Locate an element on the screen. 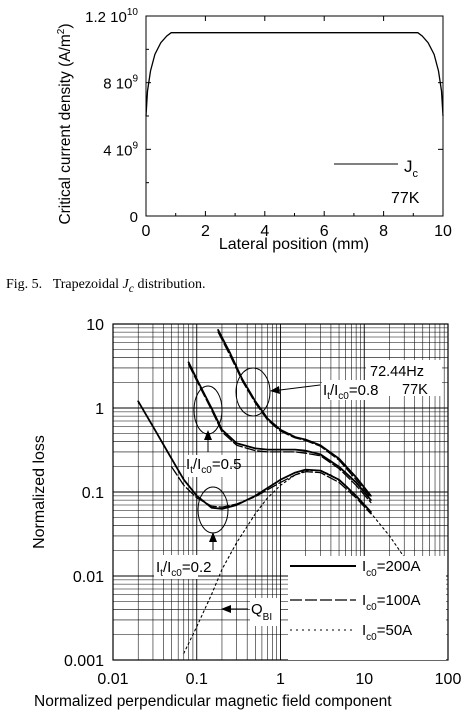  caption-text: Trapezoidal is located at coordinates (86, 284).